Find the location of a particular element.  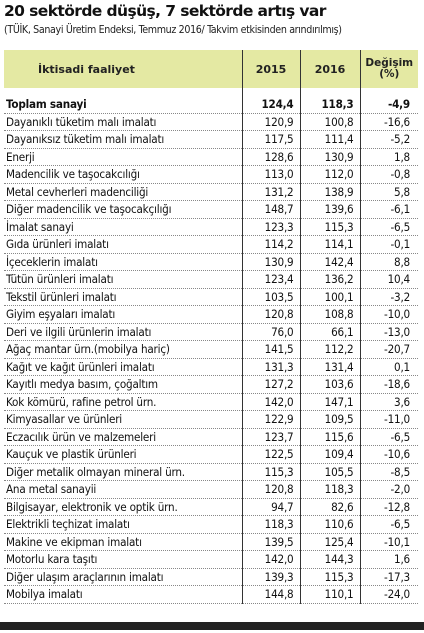

table-row: Kimyasallar ve ürünleri 122,9 109,5 -11,0 is located at coordinates (211, 419).